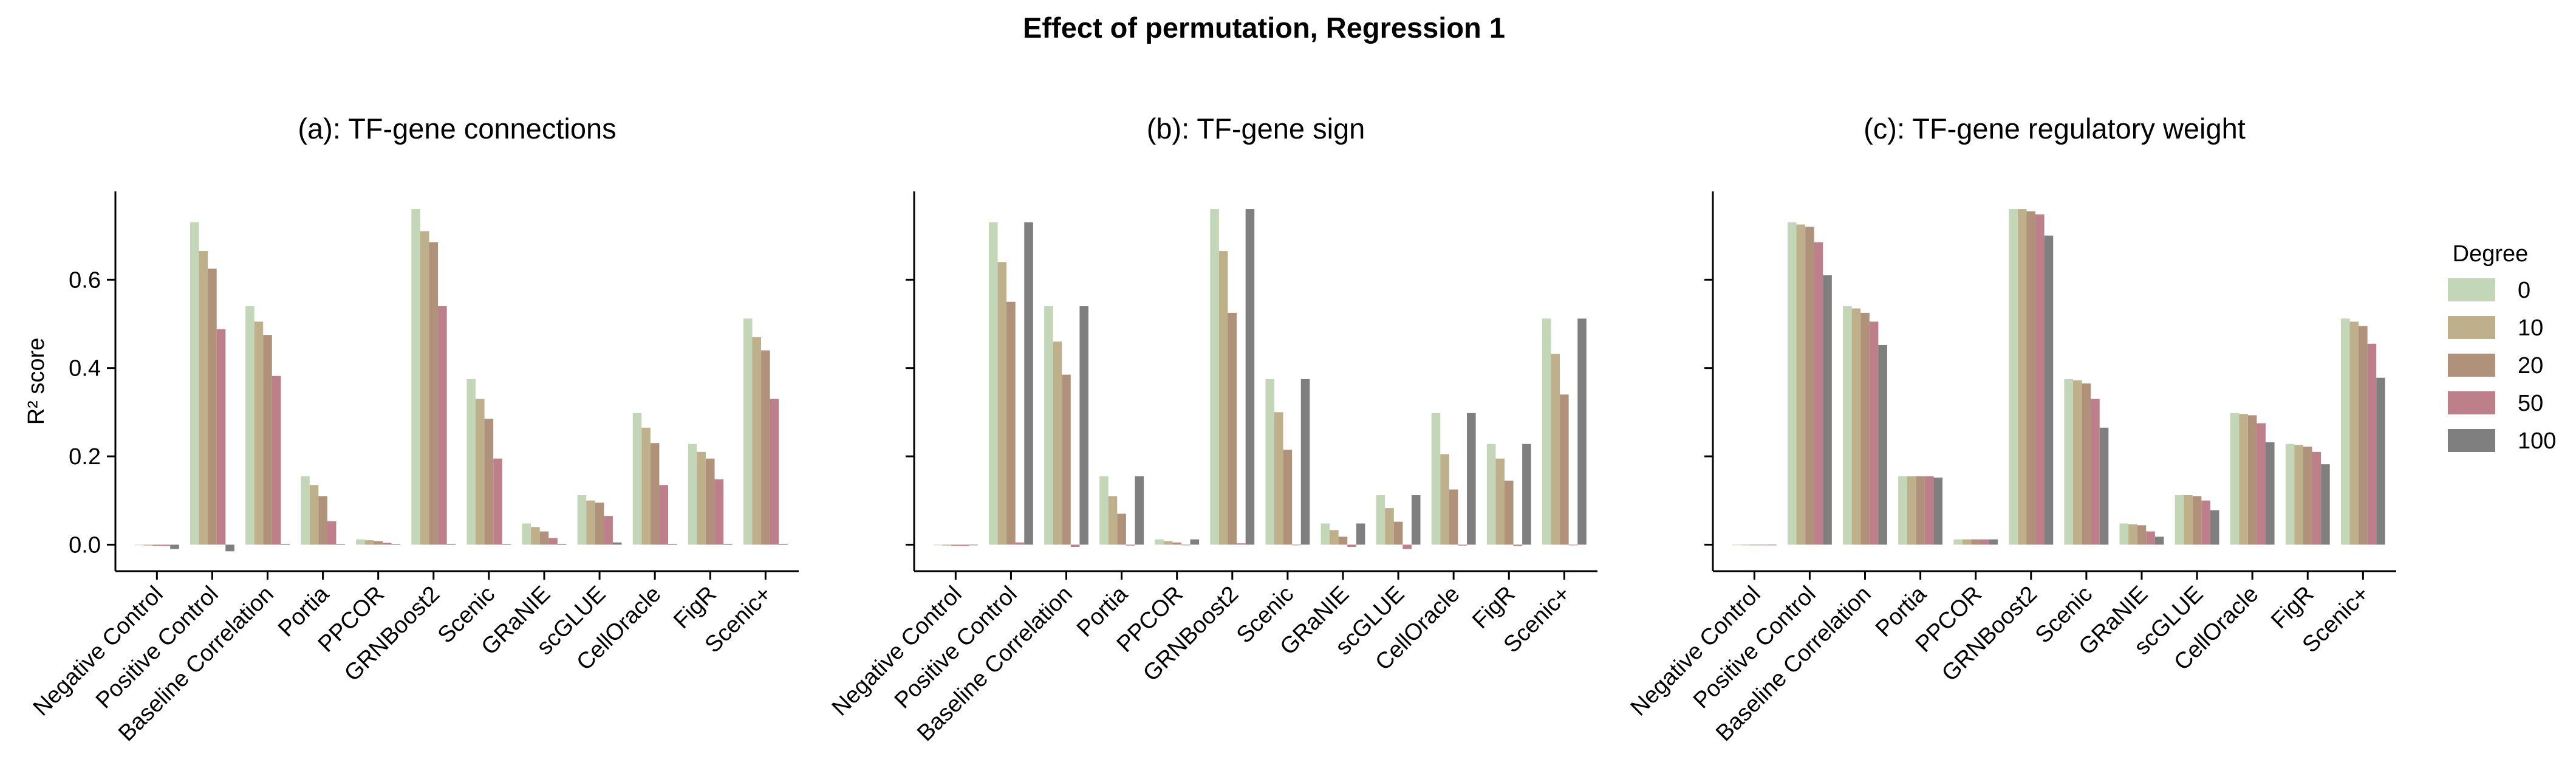 This screenshot has height=782, width=2576. What do you see at coordinates (85, 457) in the screenshot?
I see `y-tick-label: 0.2` at bounding box center [85, 457].